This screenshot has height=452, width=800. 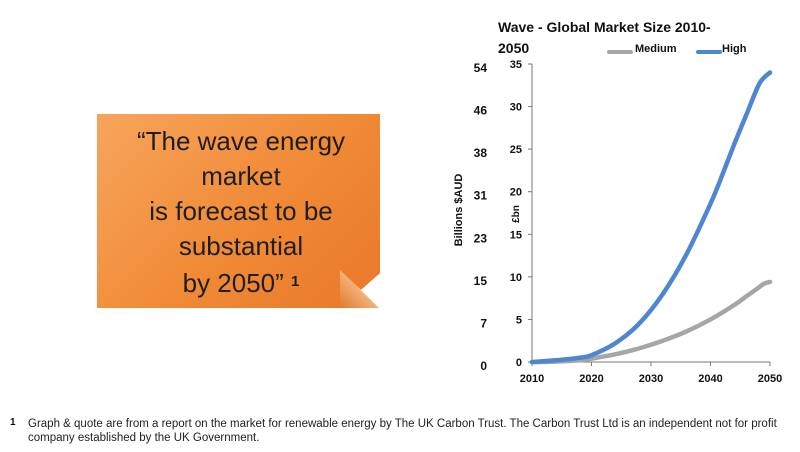 I want to click on y-axis-label-aud: Billions $AUD, so click(x=459, y=210).